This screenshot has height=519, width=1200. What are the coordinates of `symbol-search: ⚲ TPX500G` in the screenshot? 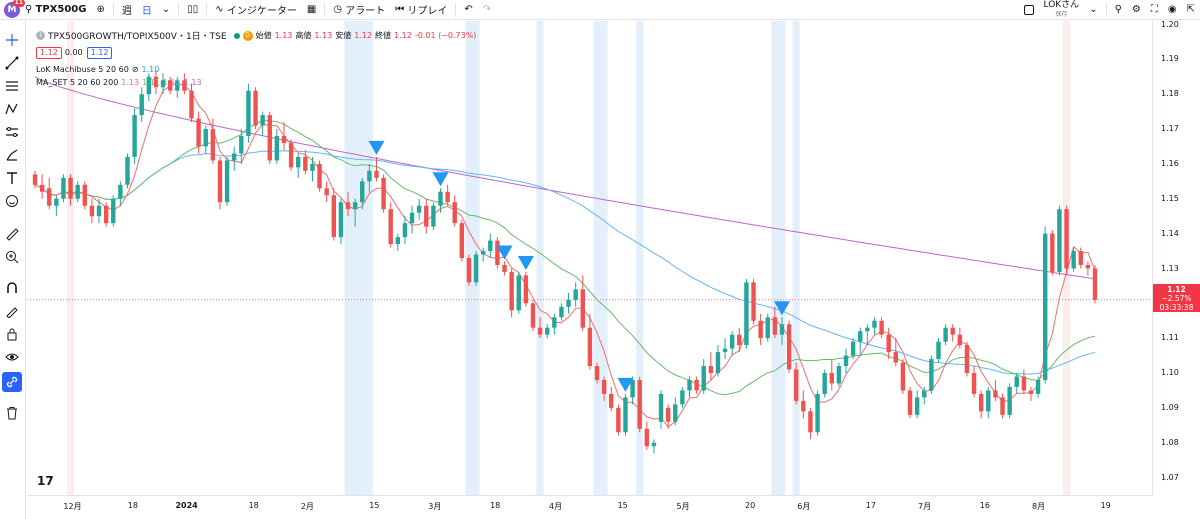 It's located at (56, 9).